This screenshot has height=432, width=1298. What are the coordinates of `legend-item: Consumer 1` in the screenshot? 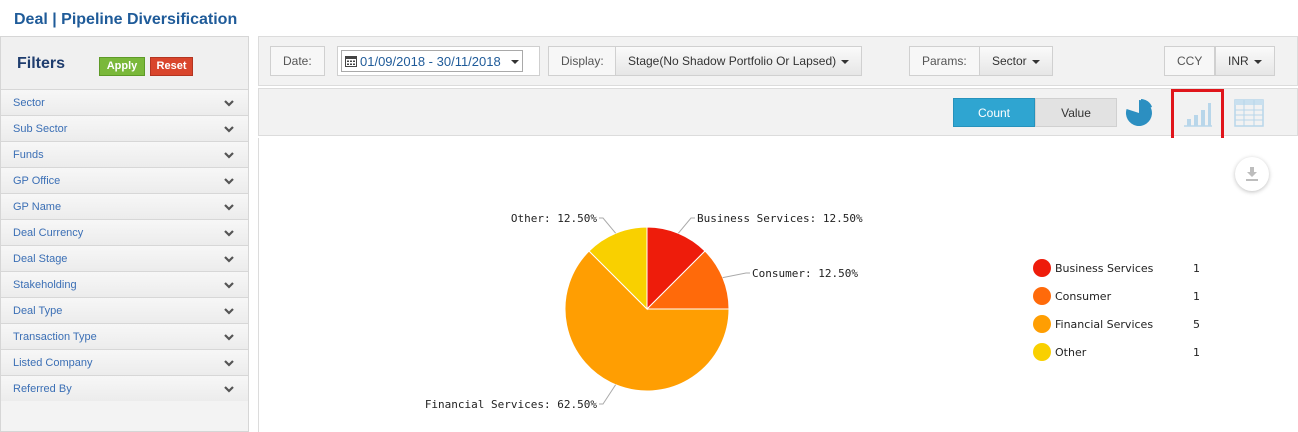 It's located at (1133, 300).